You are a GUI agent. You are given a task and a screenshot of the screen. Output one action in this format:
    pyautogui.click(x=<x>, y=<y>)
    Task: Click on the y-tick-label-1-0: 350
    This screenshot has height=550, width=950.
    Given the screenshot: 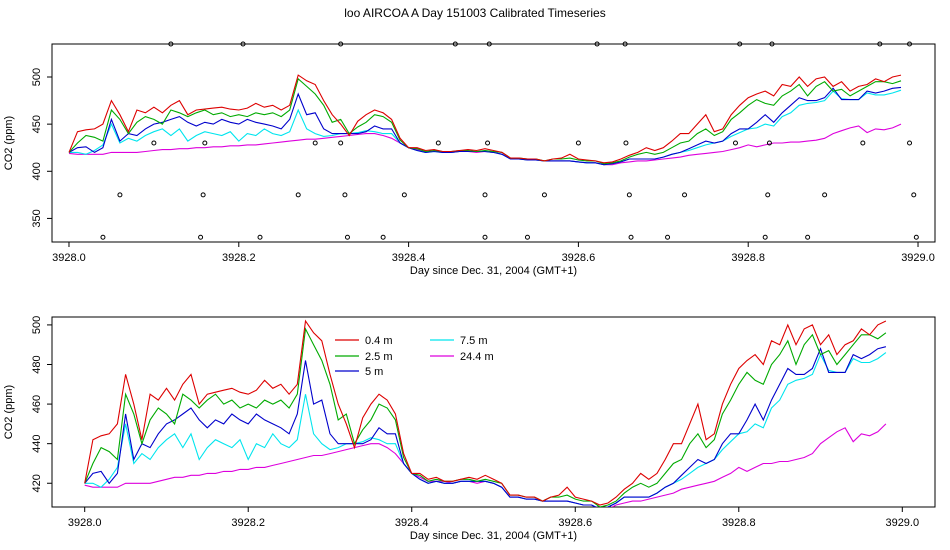 What is the action you would take?
    pyautogui.click(x=37, y=218)
    